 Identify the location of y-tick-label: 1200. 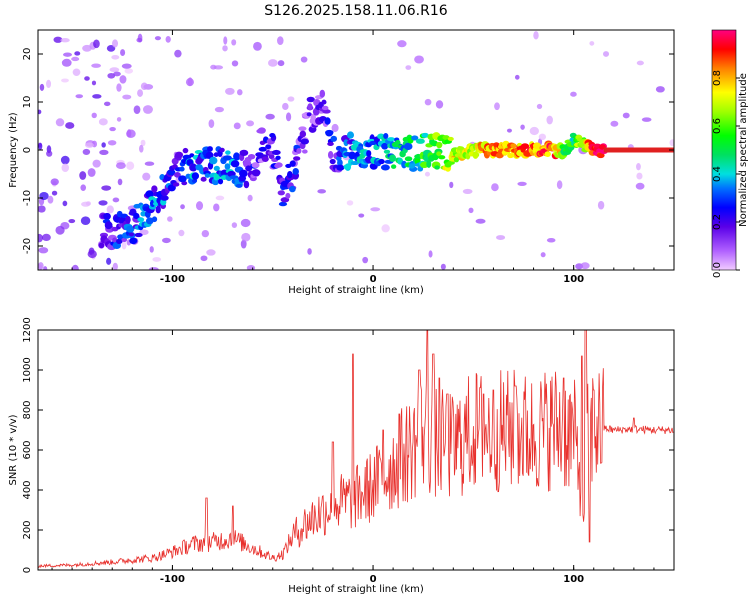
(27, 329).